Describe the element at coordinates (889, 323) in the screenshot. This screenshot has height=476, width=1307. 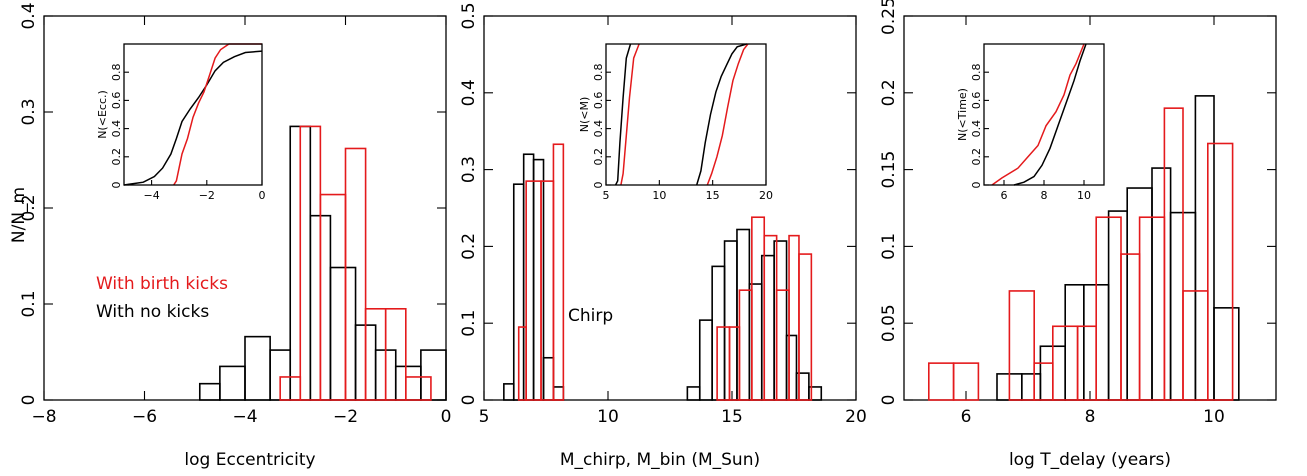
I see `y-tick-label: 0.05` at that location.